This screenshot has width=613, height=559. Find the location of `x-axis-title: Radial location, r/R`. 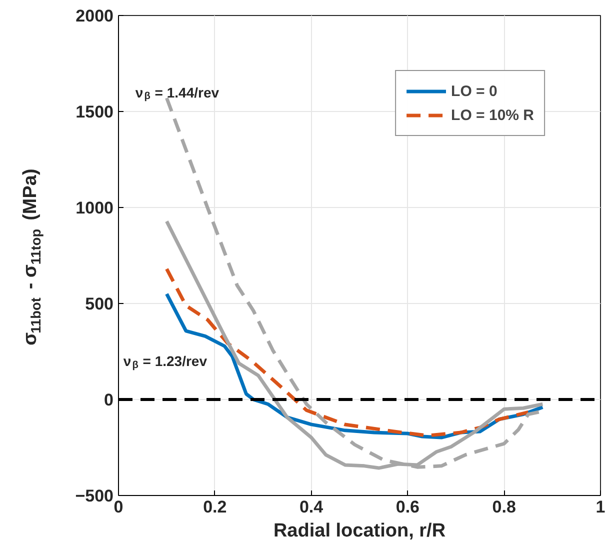

x-axis-title: Radial location, r/R is located at coordinates (359, 531).